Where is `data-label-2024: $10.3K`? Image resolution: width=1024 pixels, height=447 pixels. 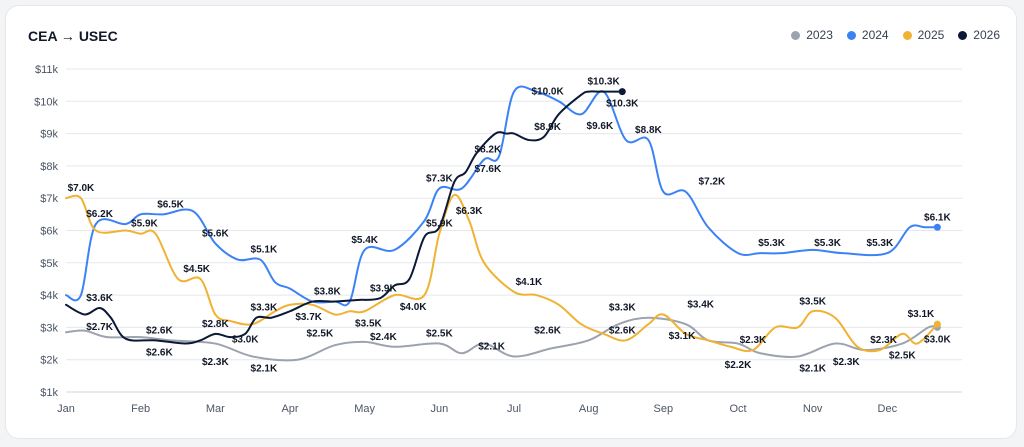
data-label-2024: $10.3K is located at coordinates (622, 104).